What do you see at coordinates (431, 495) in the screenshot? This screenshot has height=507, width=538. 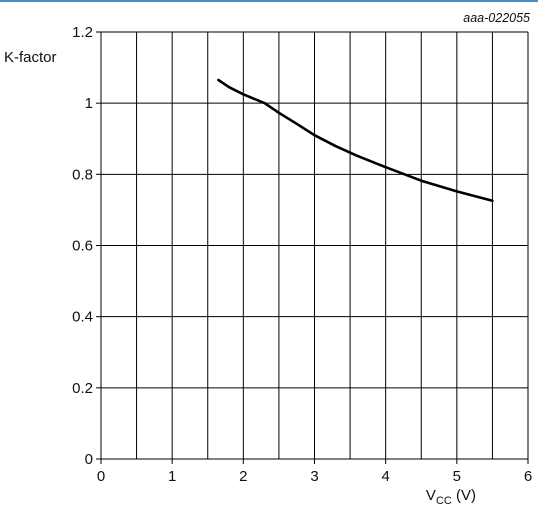 I see `x-axis-title-main: V` at bounding box center [431, 495].